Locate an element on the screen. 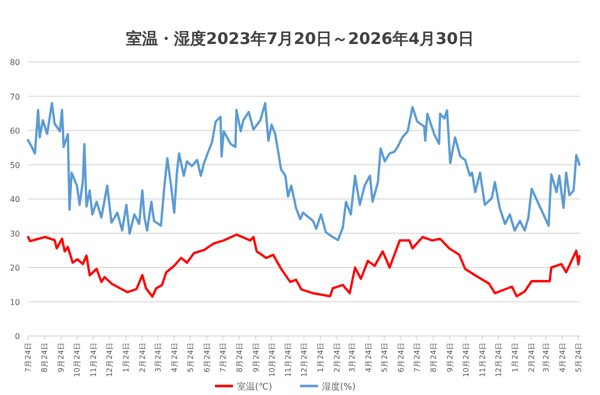 The image size is (600, 395). y-tick-label: 60 is located at coordinates (15, 131).